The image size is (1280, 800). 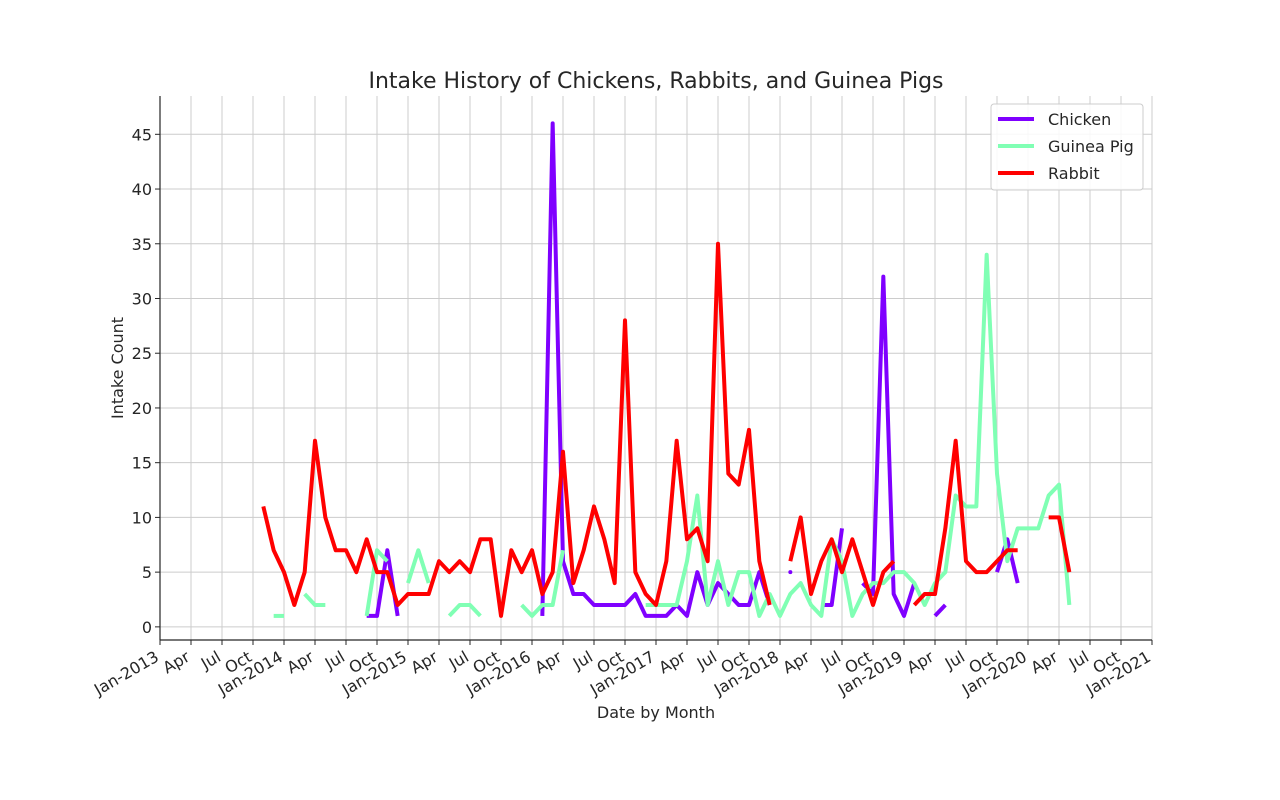 What do you see at coordinates (142, 189) in the screenshot?
I see `y-tick-label: 40` at bounding box center [142, 189].